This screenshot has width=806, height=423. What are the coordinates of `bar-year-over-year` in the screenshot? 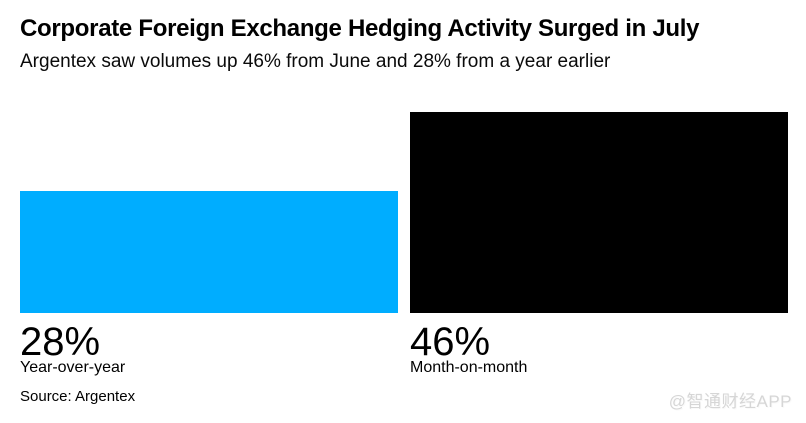 It's located at (209, 252).